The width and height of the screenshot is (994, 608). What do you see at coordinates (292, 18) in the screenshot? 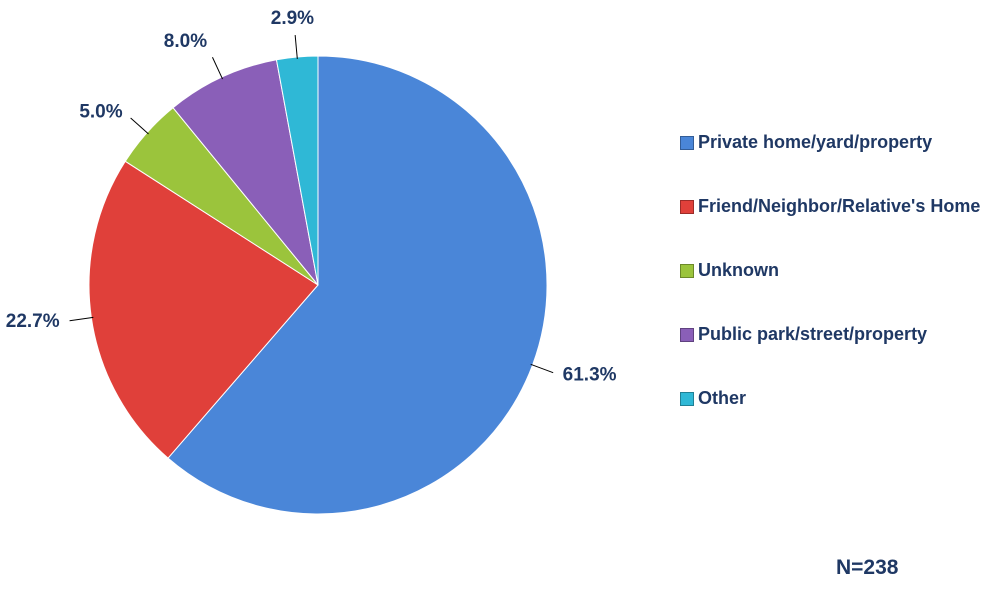
I see `data-label: 2.9%` at bounding box center [292, 18].